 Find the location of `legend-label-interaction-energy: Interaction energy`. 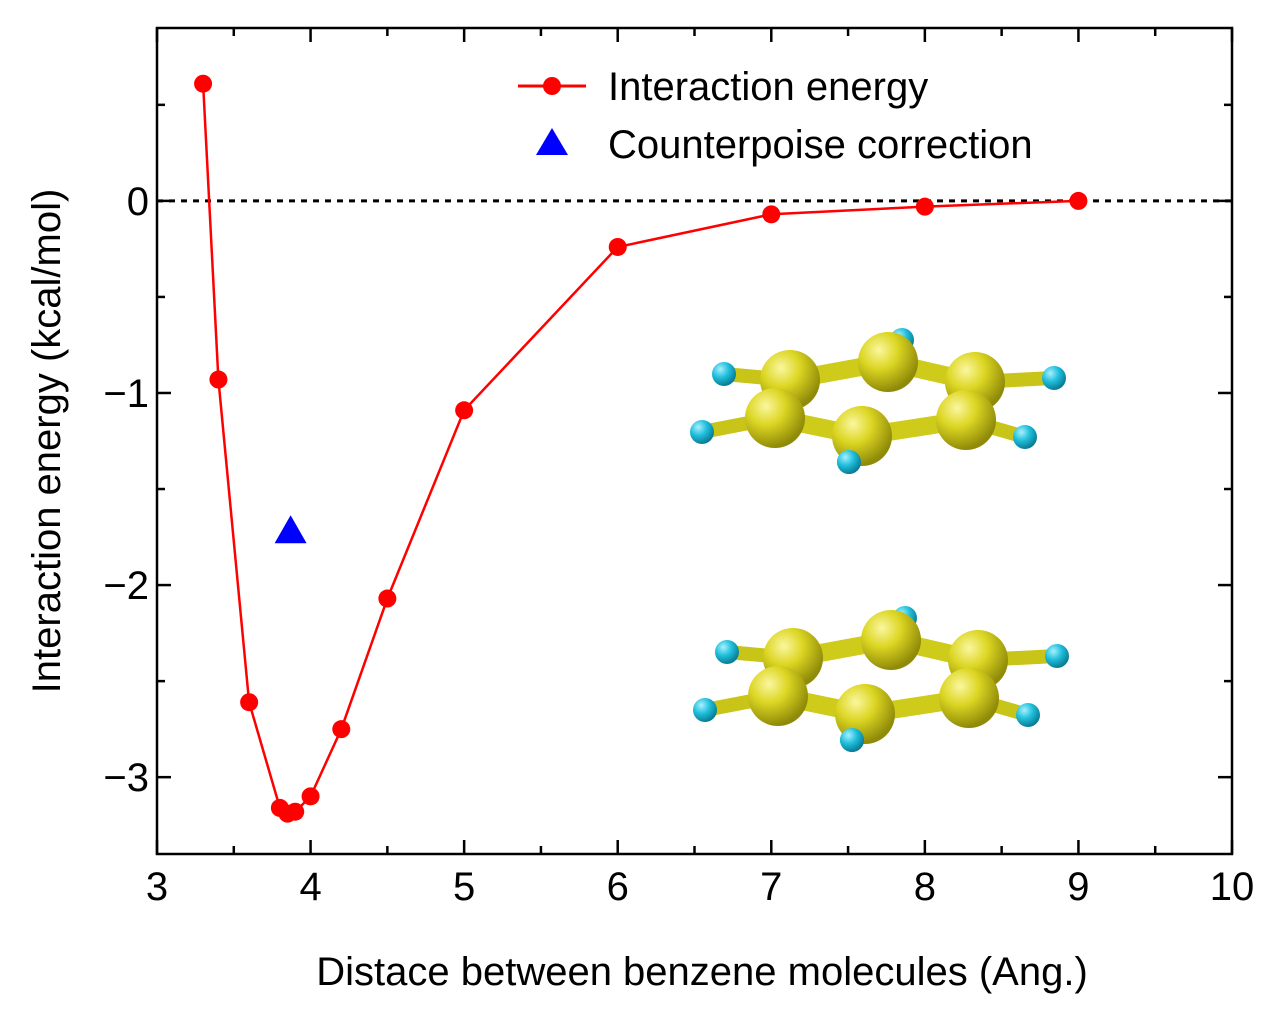

legend-label-interaction-energy: Interaction energy is located at coordinates (768, 87).